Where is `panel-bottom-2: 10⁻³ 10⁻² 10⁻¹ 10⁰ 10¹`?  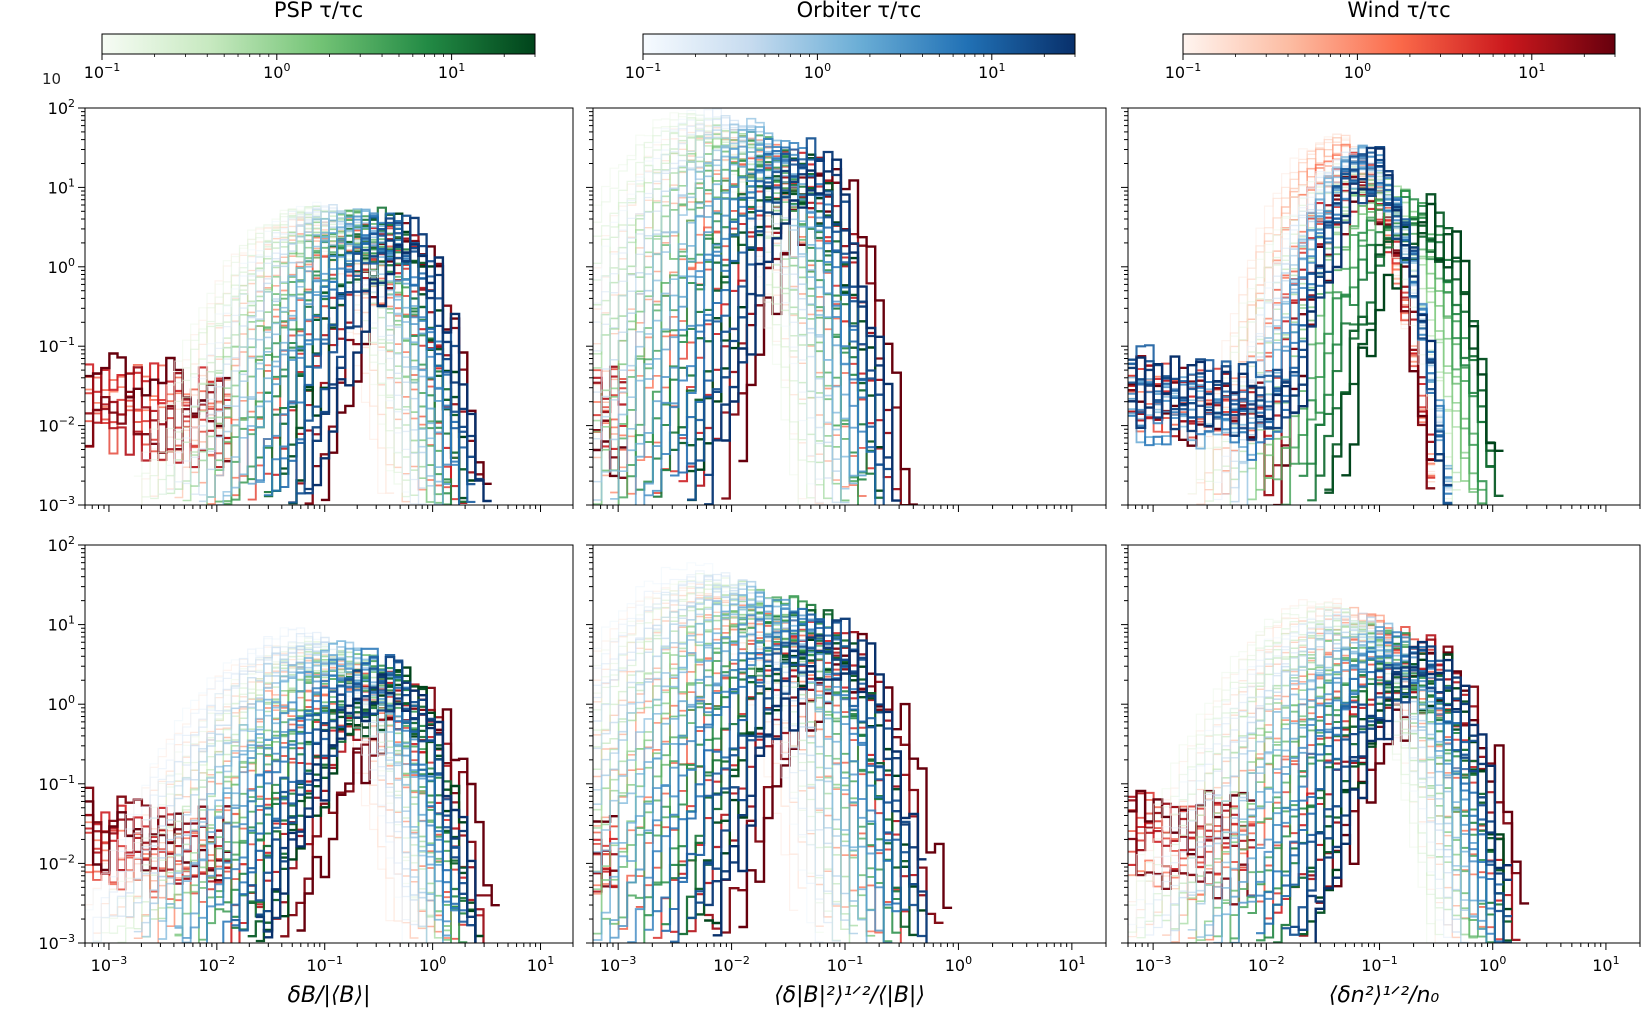 panel-bottom-2: 10⁻³ 10⁻² 10⁻¹ 10⁰ 10¹ is located at coordinates (846, 759).